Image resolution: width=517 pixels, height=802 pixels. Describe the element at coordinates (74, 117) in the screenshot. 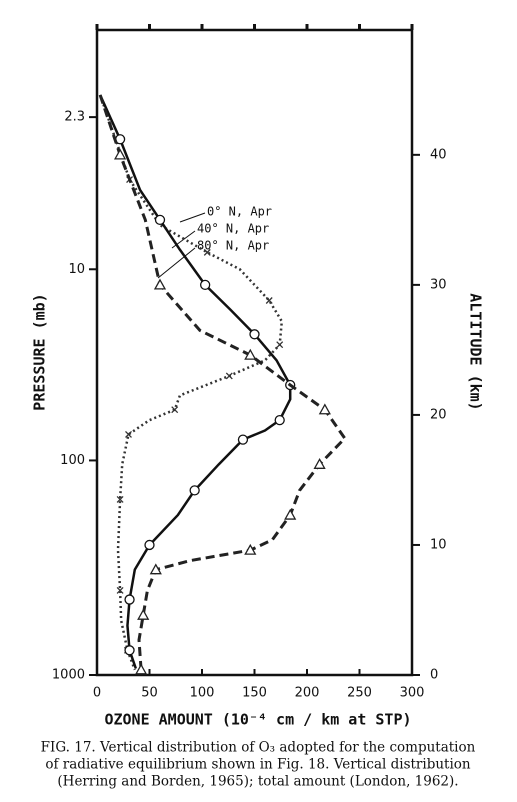

I see `y-tick-label: 2.3` at that location.